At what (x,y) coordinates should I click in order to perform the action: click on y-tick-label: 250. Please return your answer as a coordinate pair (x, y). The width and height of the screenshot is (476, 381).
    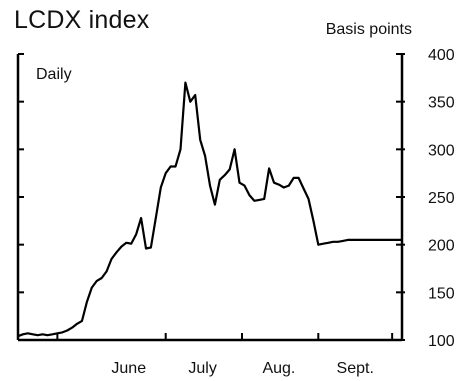
    Looking at the image, I should click on (441, 198).